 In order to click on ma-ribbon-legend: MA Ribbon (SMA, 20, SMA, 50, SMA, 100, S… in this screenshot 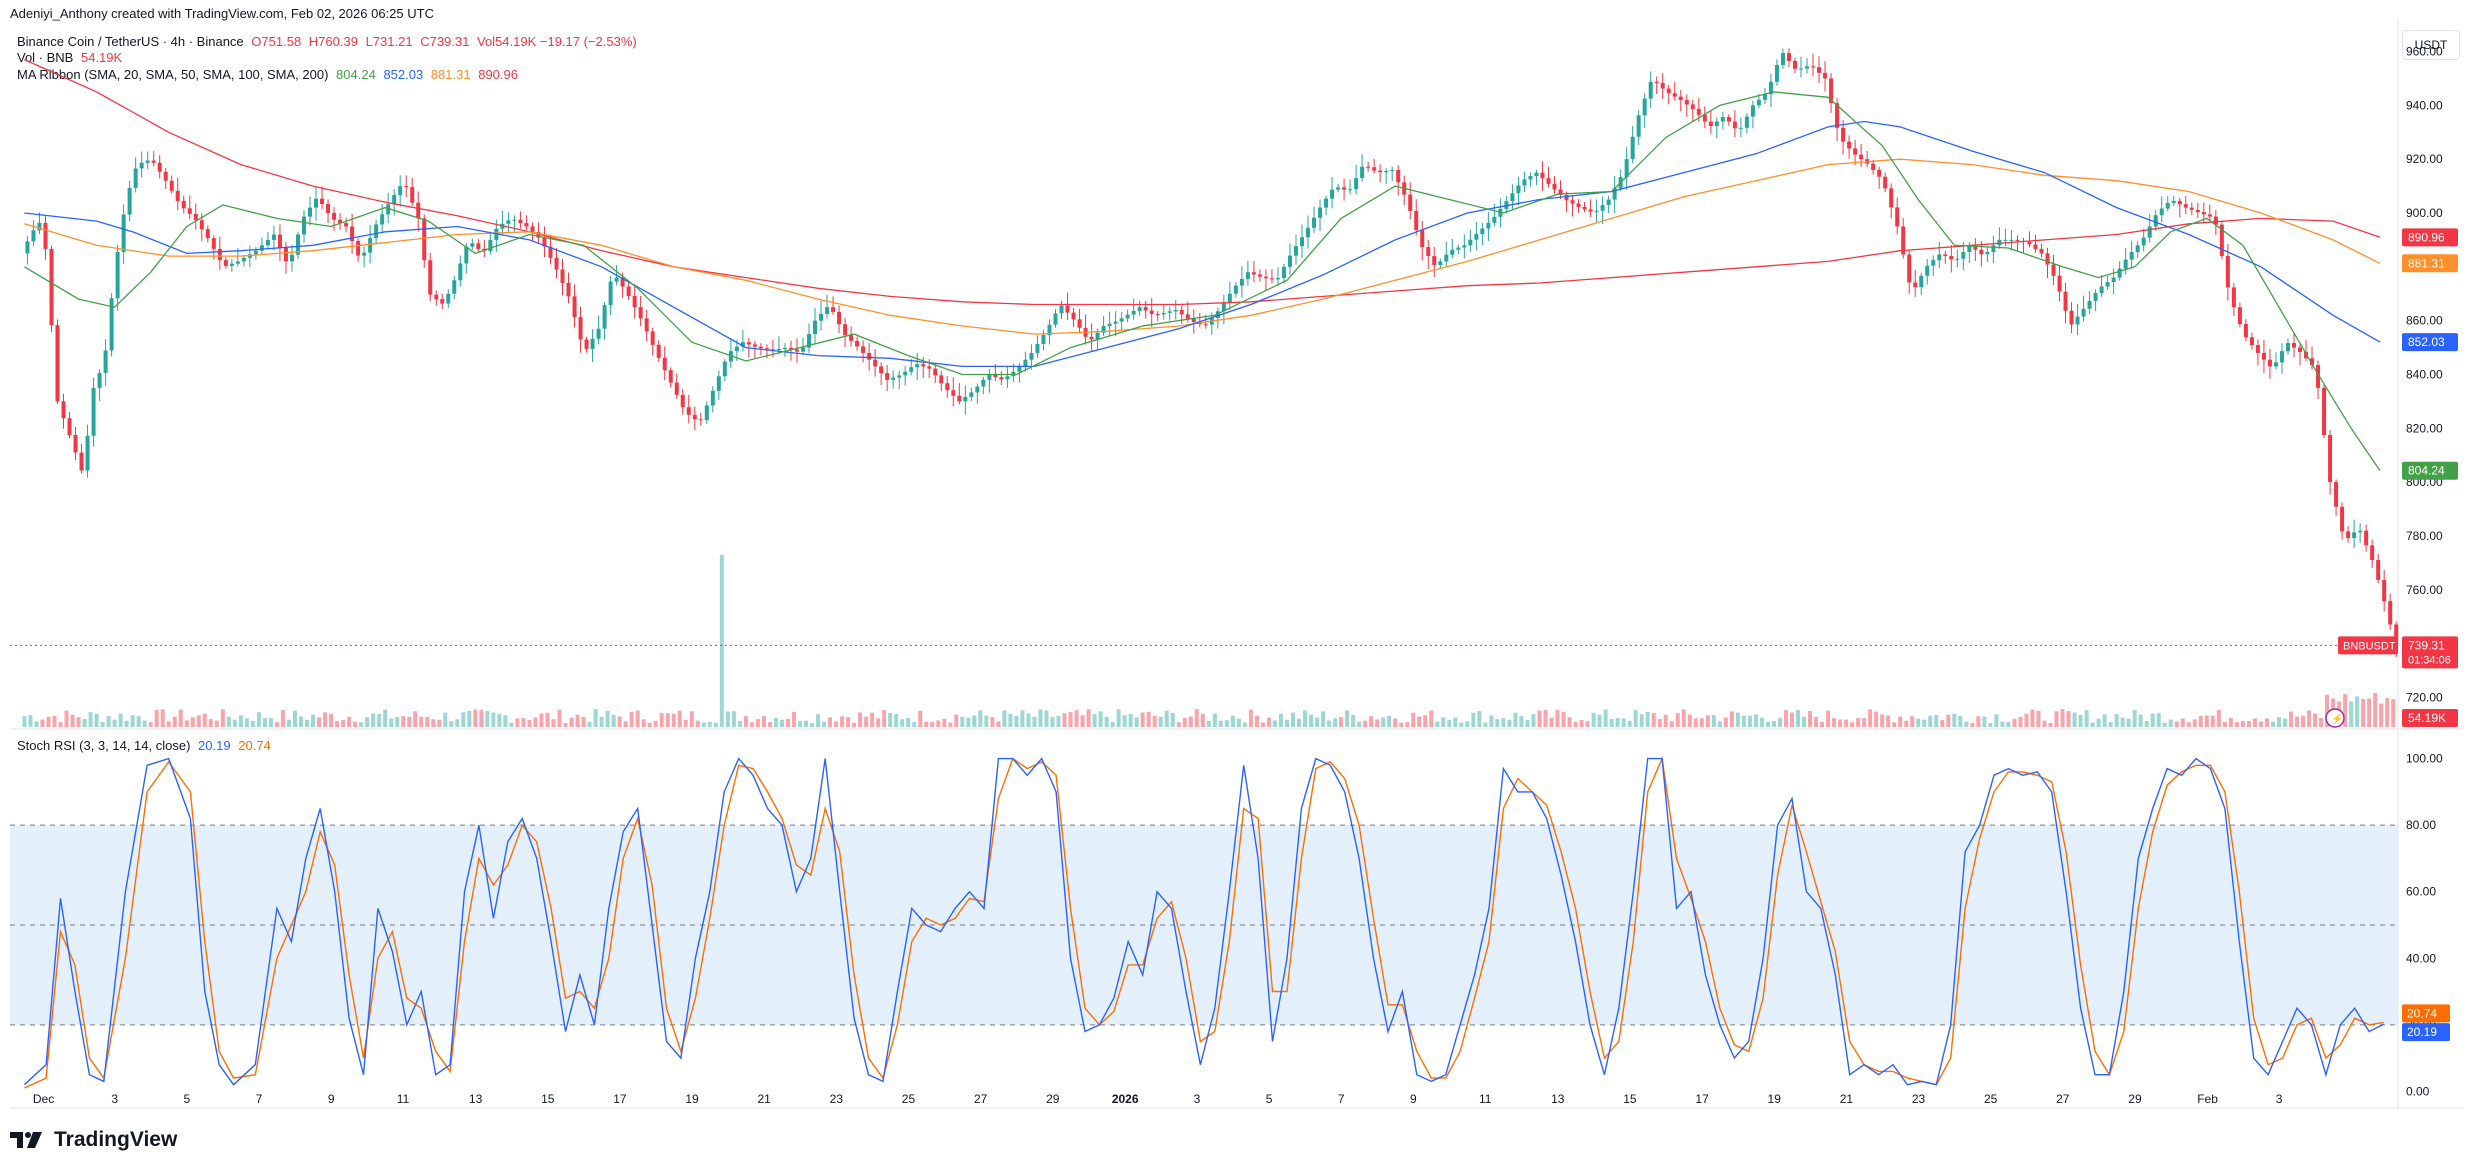, I will do `click(269, 74)`.